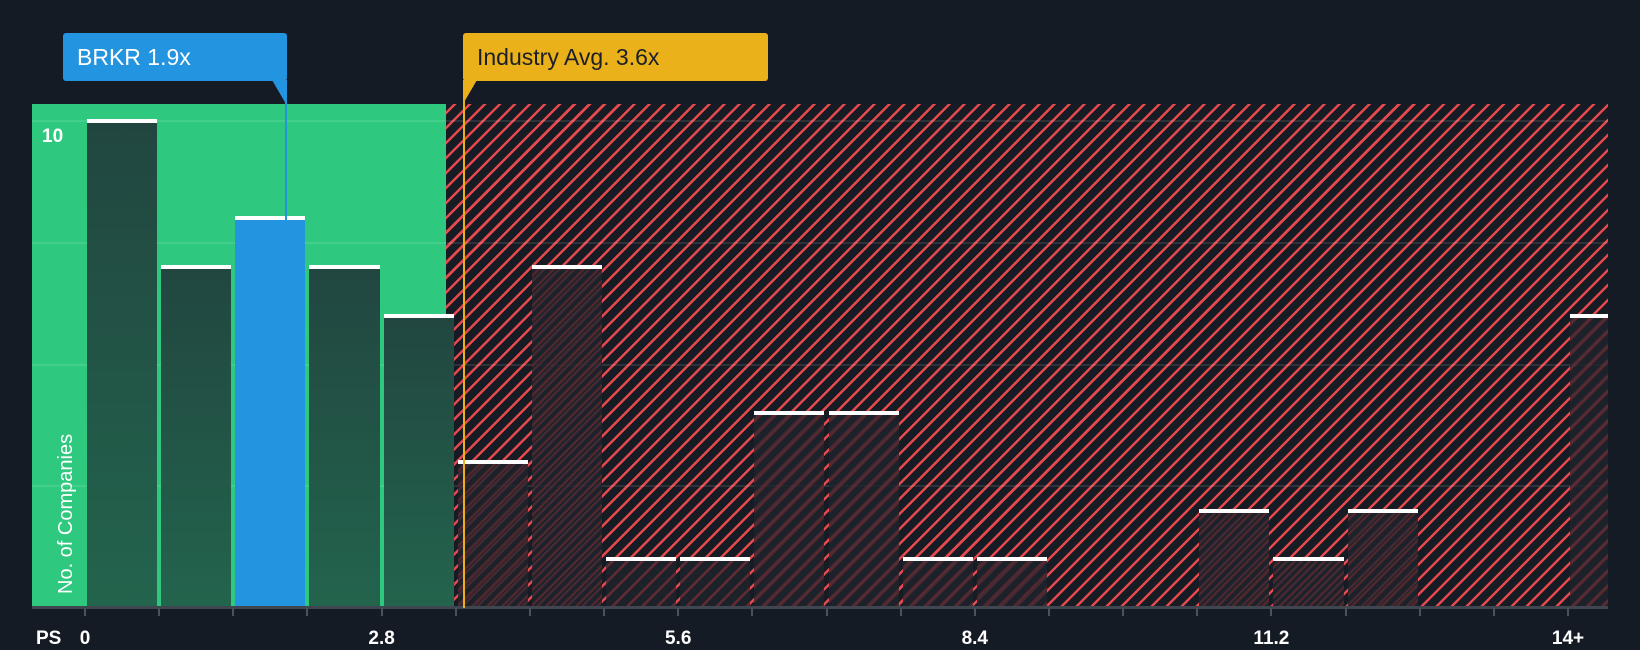  Describe the element at coordinates (1568, 638) in the screenshot. I see `x-tick-label: 14+` at that location.